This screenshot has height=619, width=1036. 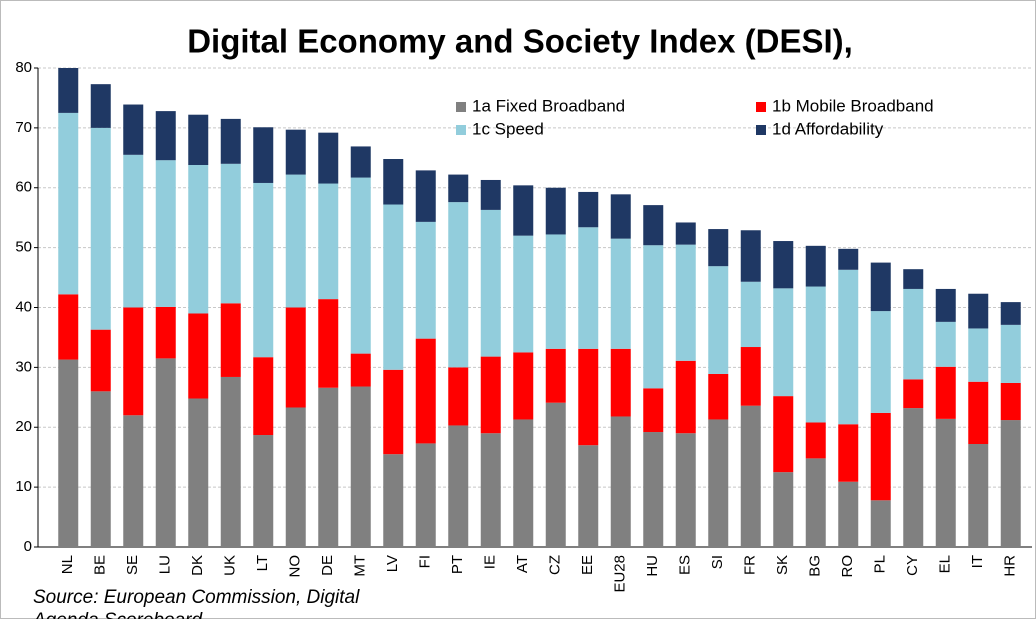 What do you see at coordinates (652, 566) in the screenshot?
I see `x-tick-label: HU` at bounding box center [652, 566].